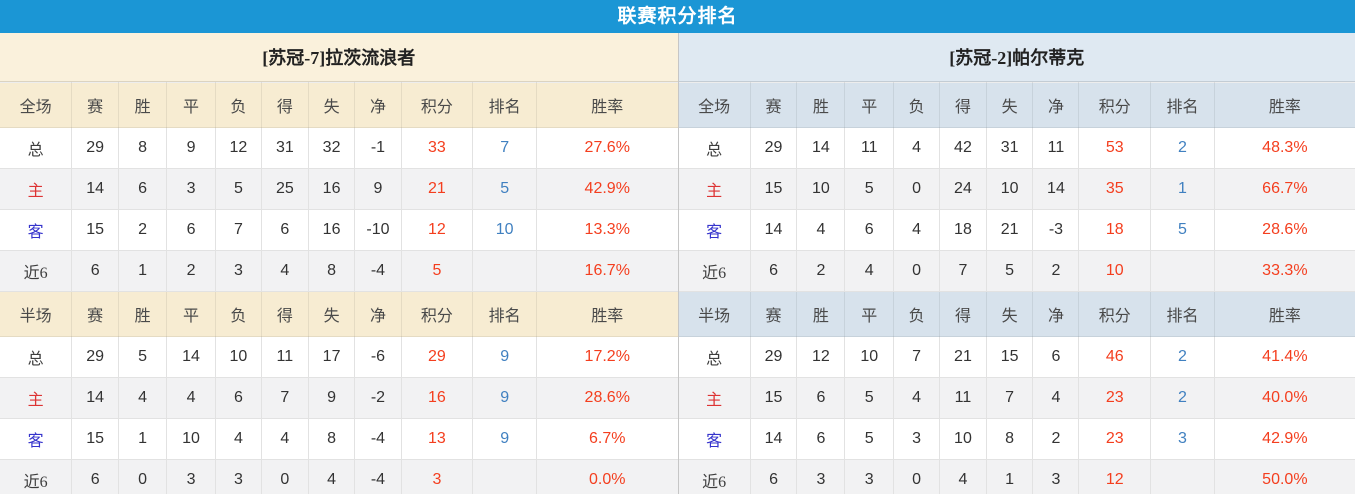 The height and width of the screenshot is (494, 1355). I want to click on stat-cell: 31, so click(1009, 148).